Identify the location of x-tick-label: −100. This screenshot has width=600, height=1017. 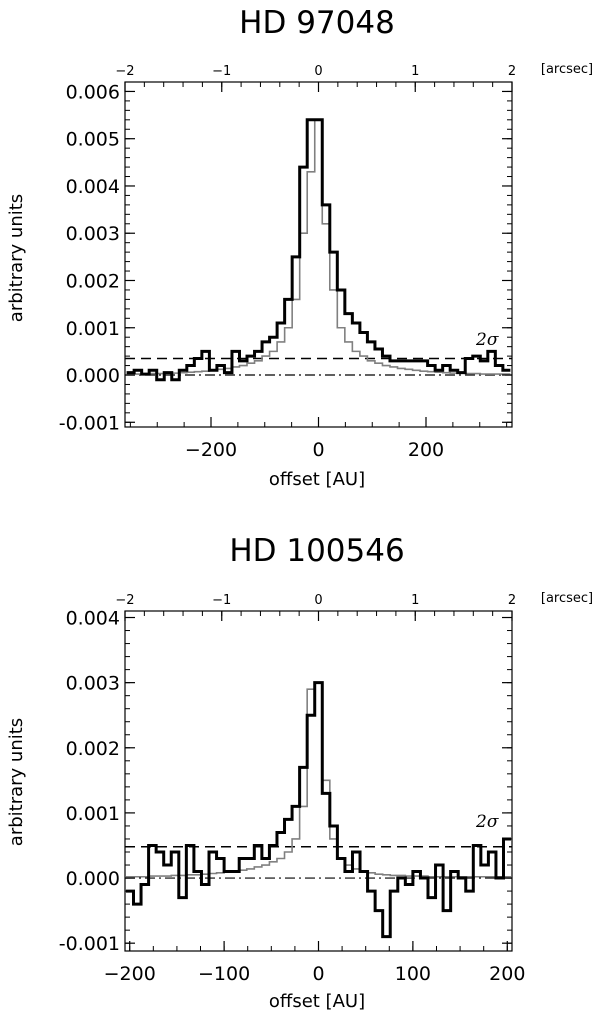
(224, 974).